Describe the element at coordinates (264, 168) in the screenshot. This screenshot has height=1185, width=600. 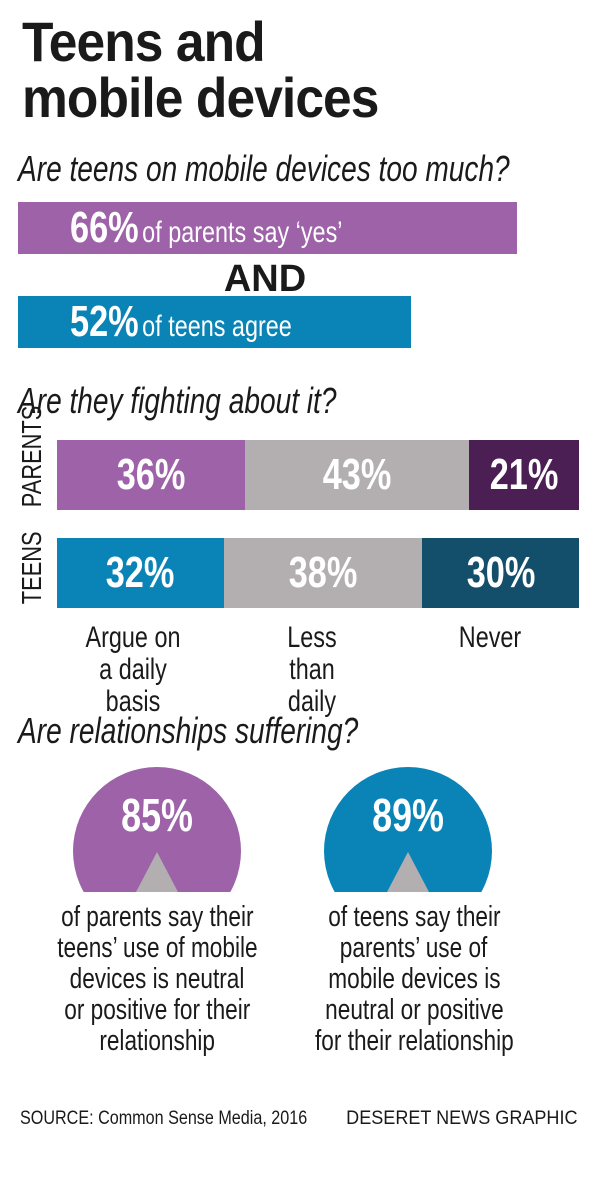
I see `question-1: Are teens on mobile devices too much?` at that location.